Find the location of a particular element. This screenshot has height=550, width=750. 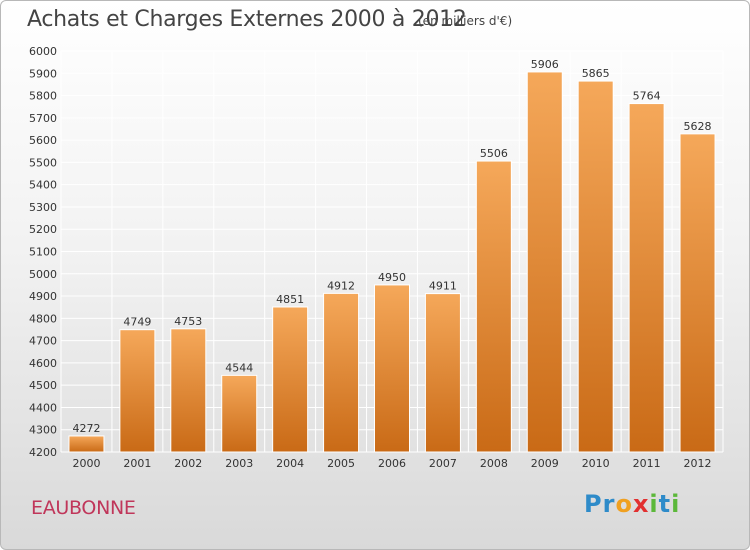

bar-2007 is located at coordinates (442, 373).